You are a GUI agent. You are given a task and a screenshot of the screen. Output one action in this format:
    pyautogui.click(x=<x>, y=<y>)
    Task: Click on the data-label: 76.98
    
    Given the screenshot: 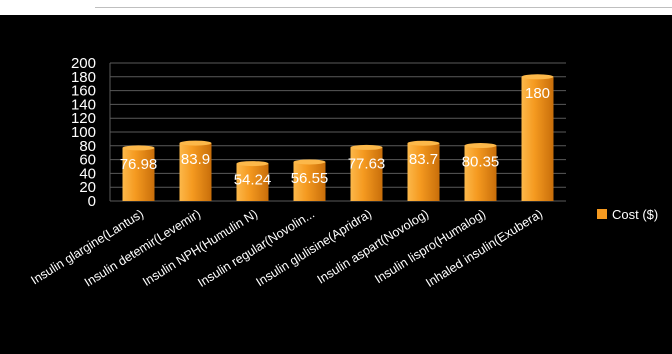 What is the action you would take?
    pyautogui.click(x=139, y=164)
    